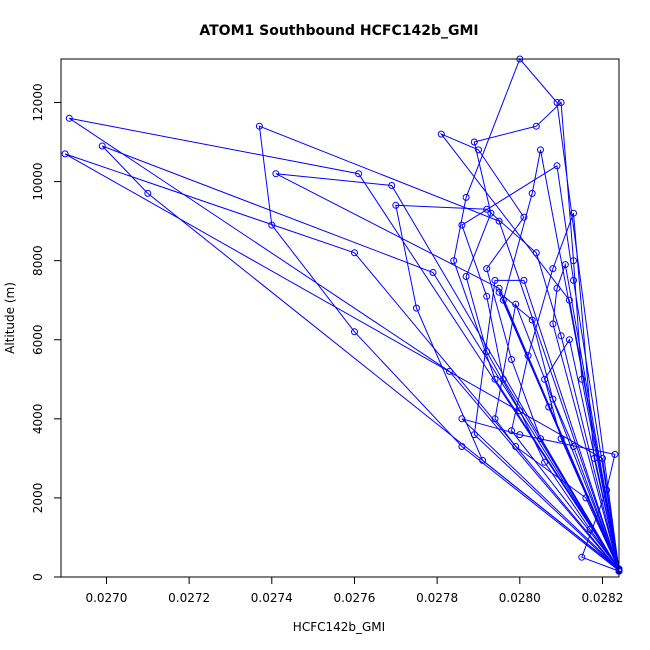  I want to click on x-tick-label: 0.0274, so click(272, 598).